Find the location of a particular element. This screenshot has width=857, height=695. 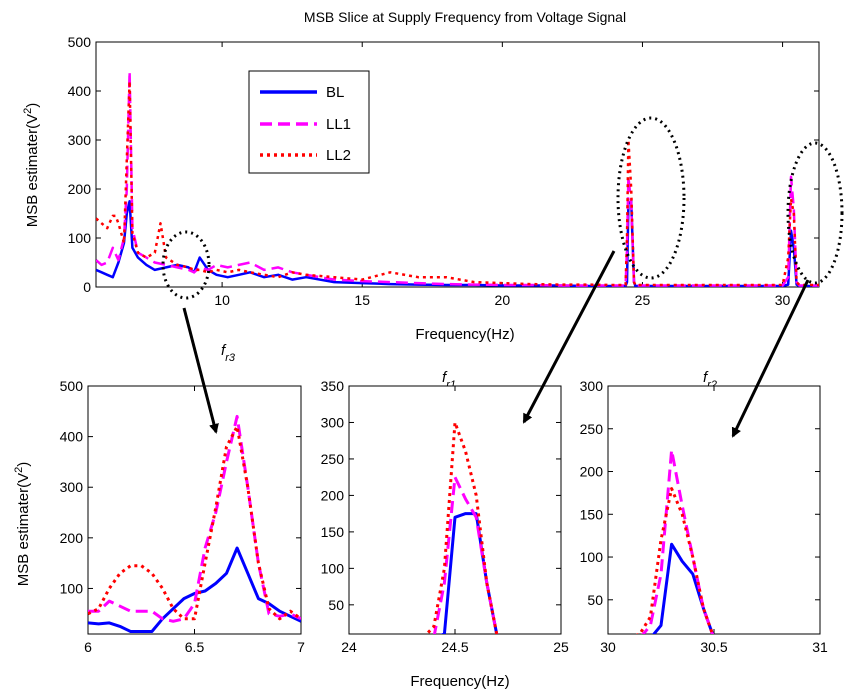

y-tick-label: 350 is located at coordinates (333, 386).